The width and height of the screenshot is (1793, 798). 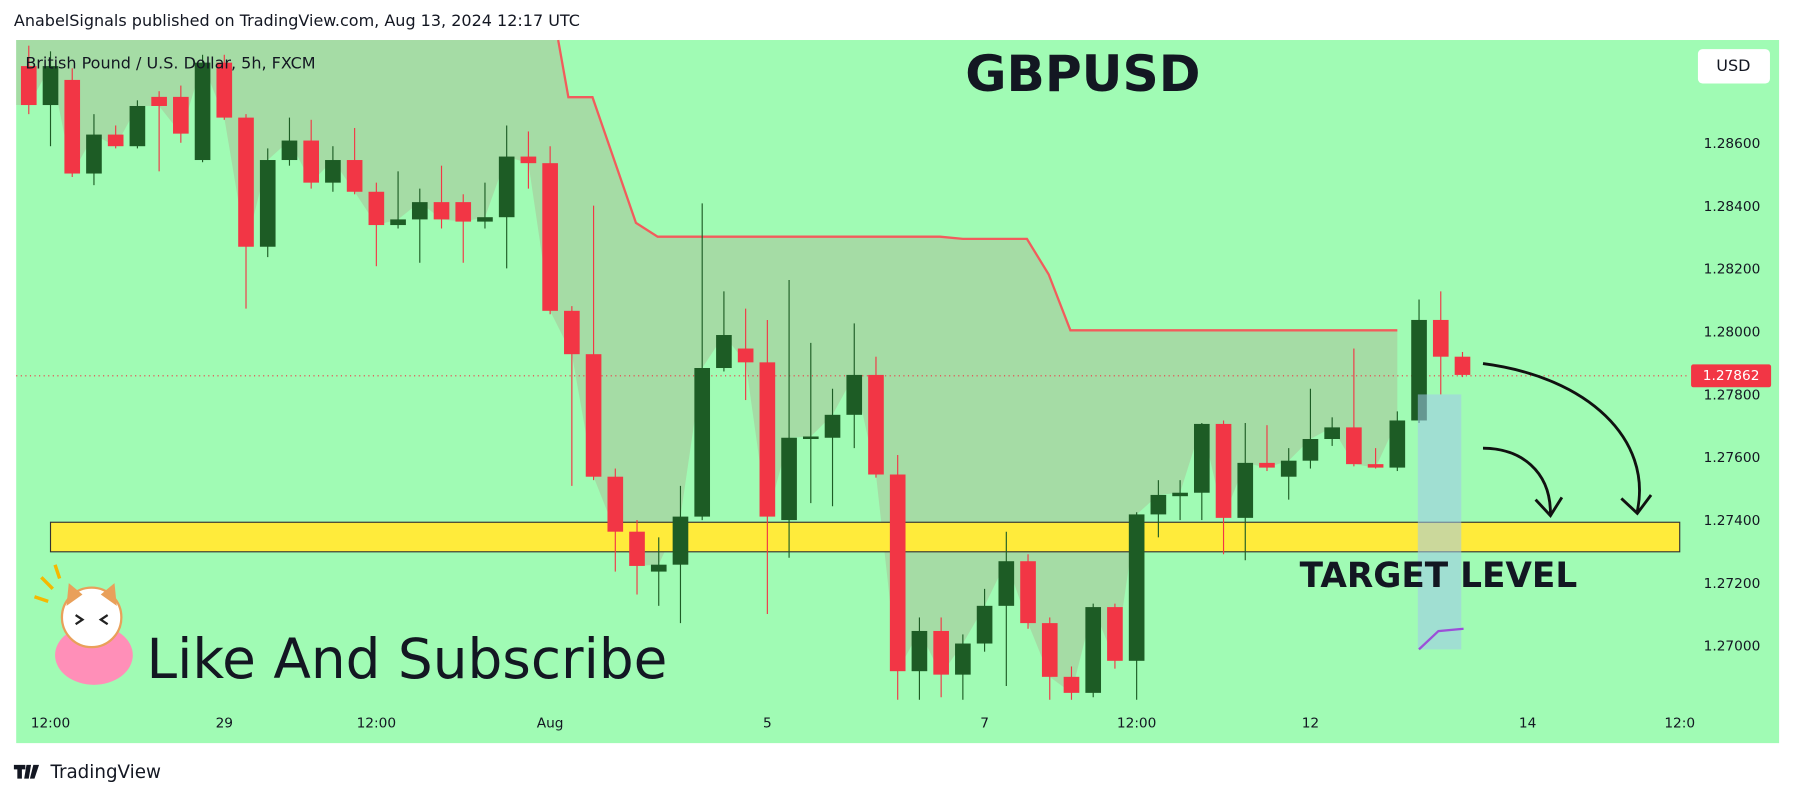 What do you see at coordinates (1732, 458) in the screenshot?
I see `y-tick-label: 1.27600` at bounding box center [1732, 458].